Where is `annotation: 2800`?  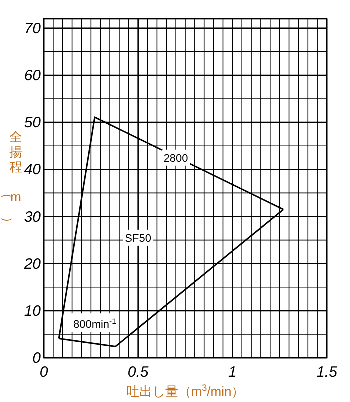 annotation: 2800 is located at coordinates (176, 158).